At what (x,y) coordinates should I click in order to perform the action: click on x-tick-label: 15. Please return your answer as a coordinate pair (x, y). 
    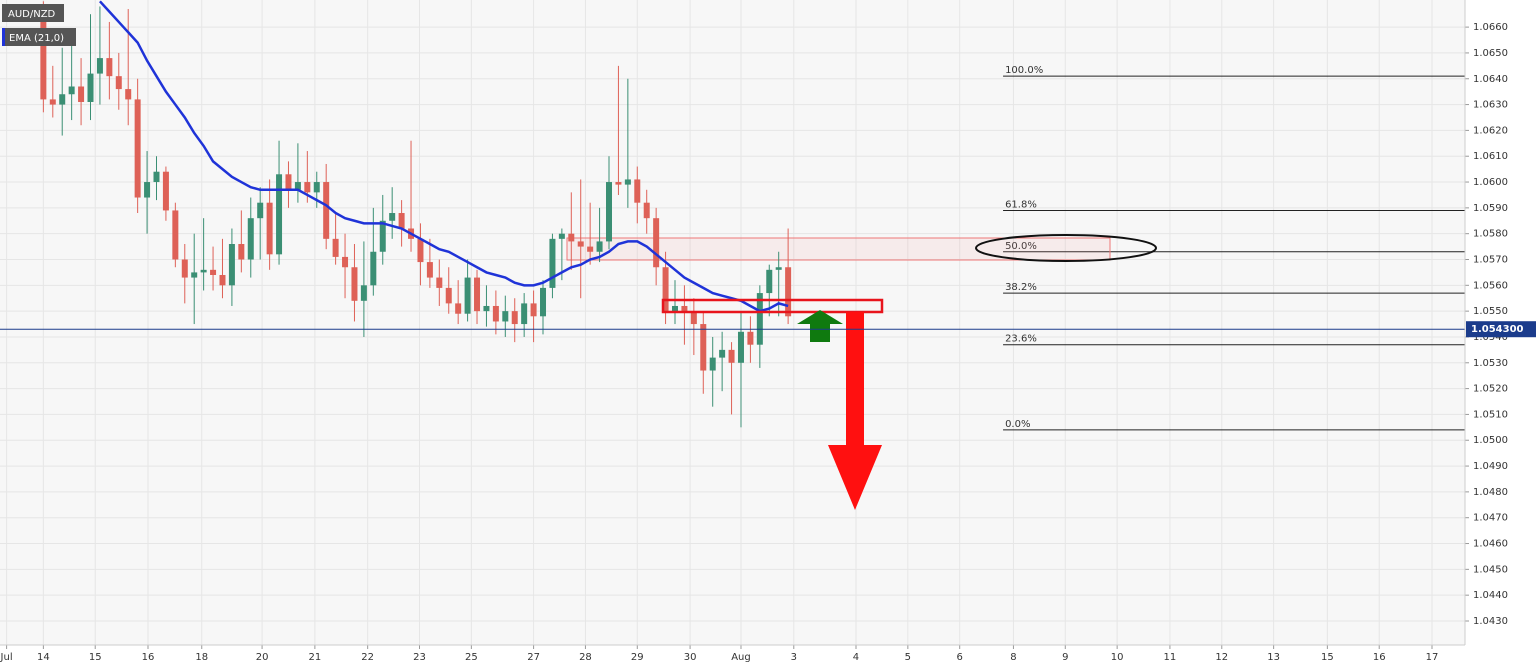
    Looking at the image, I should click on (1327, 657).